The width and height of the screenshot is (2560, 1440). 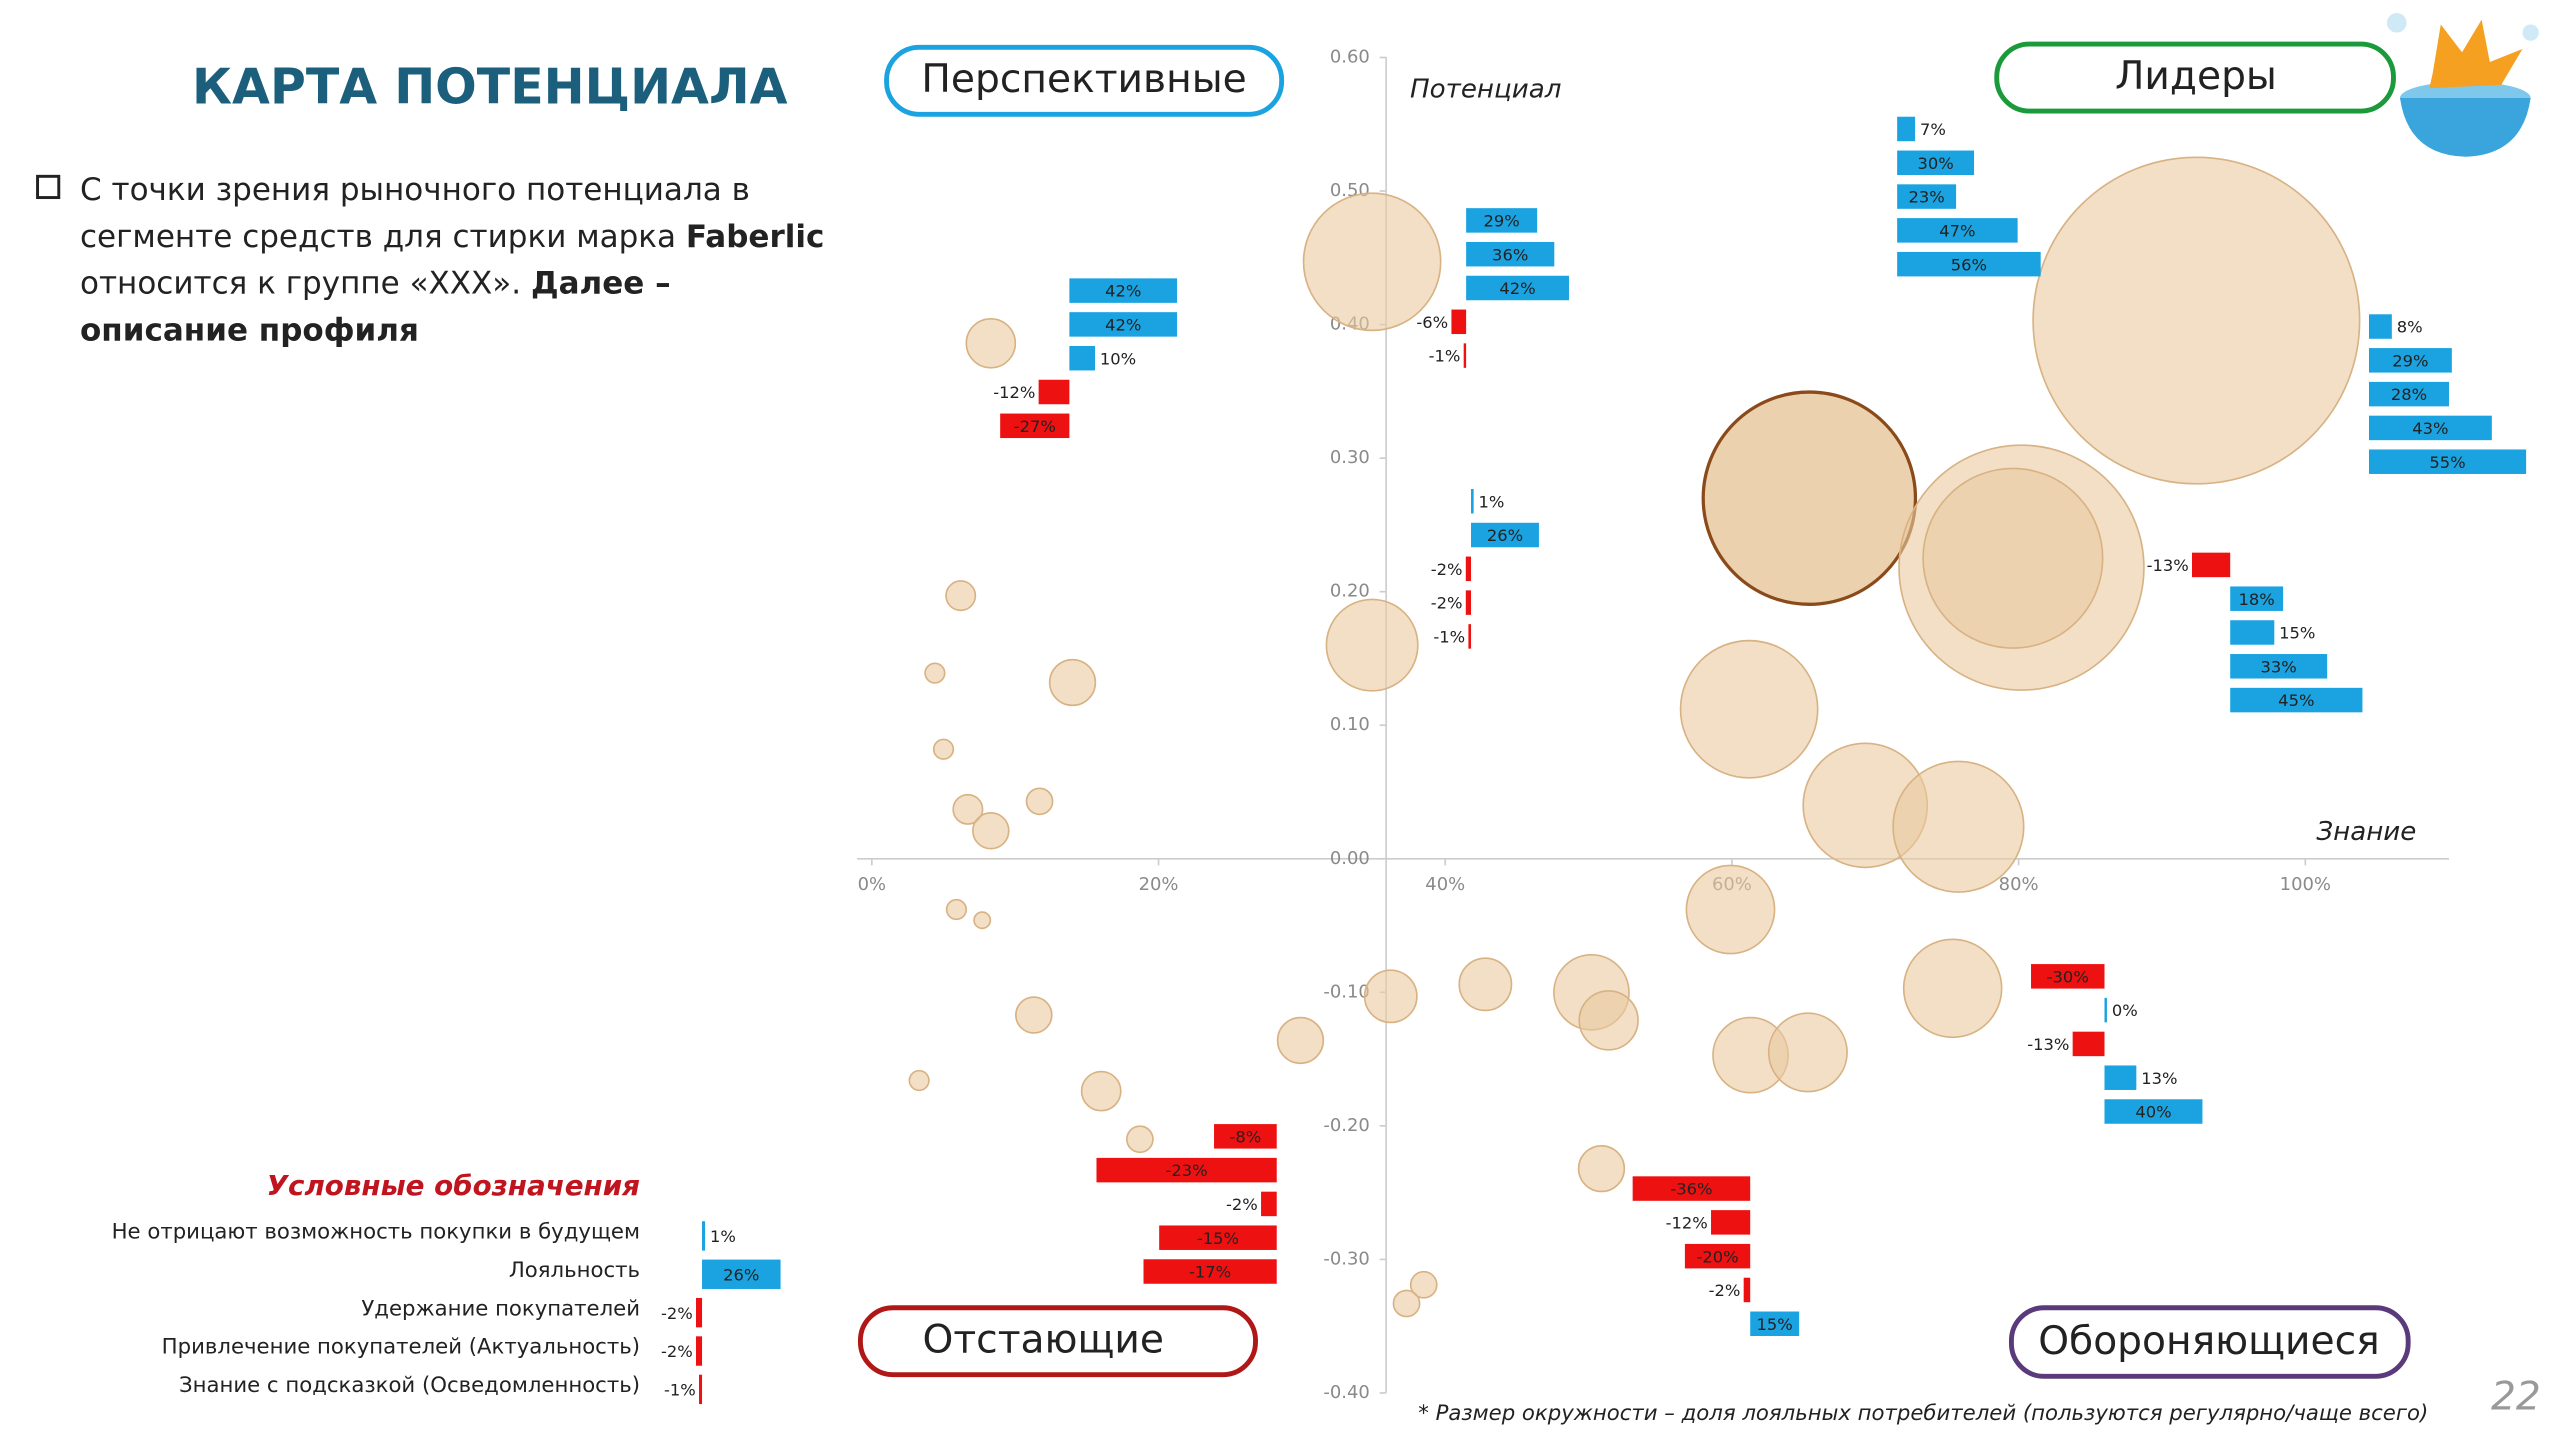 I want to click on bar-label: -23%, so click(x=1187, y=1170).